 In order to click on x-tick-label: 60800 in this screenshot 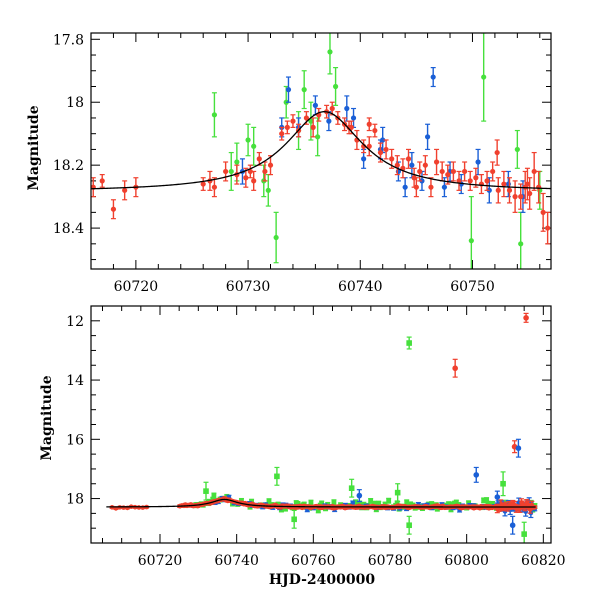, I will do `click(466, 561)`.